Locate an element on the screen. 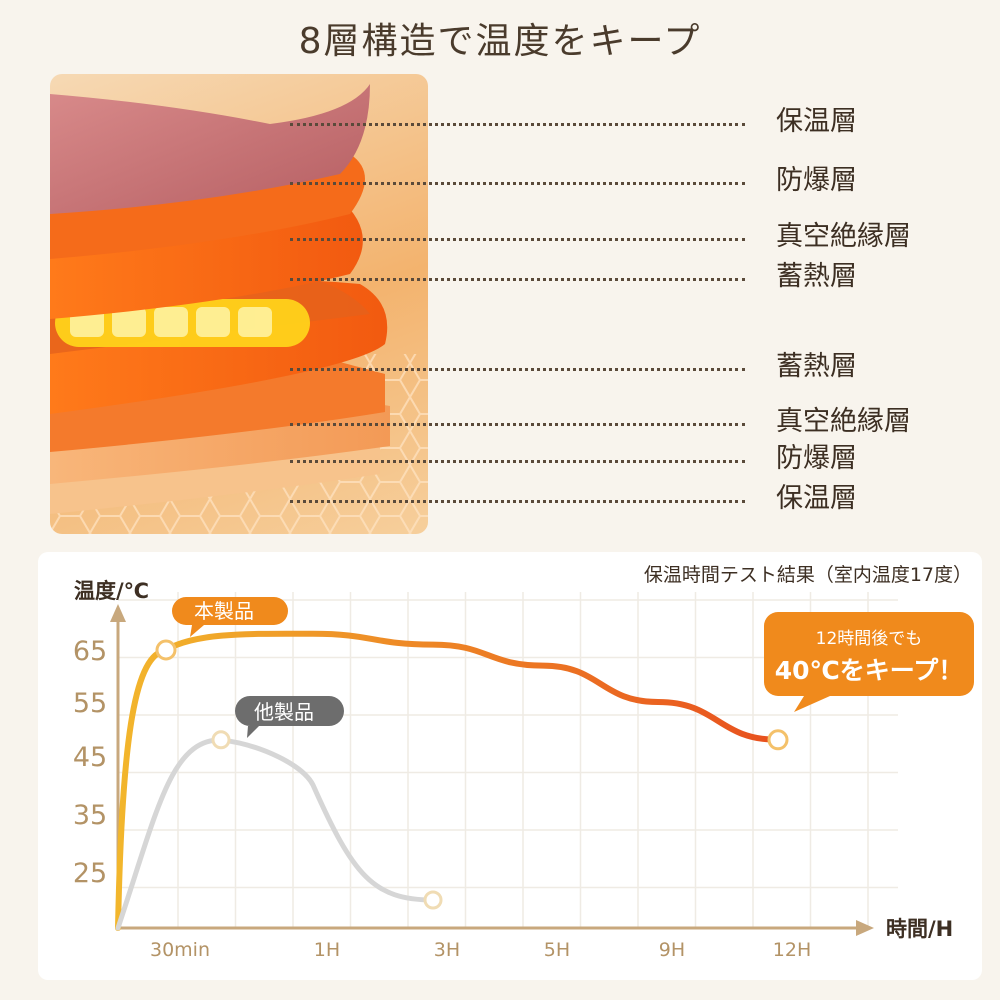  y-tick-label: 55 is located at coordinates (90, 703).